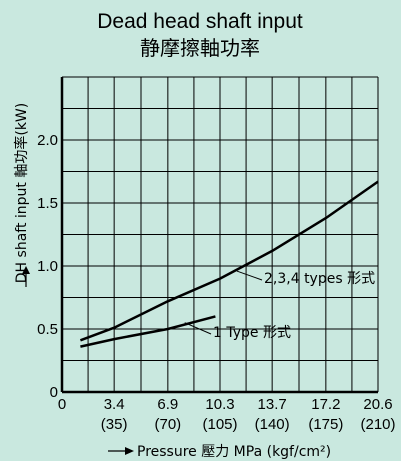 The width and height of the screenshot is (401, 461). What do you see at coordinates (47, 140) in the screenshot?
I see `y-tick-label: 2.0` at bounding box center [47, 140].